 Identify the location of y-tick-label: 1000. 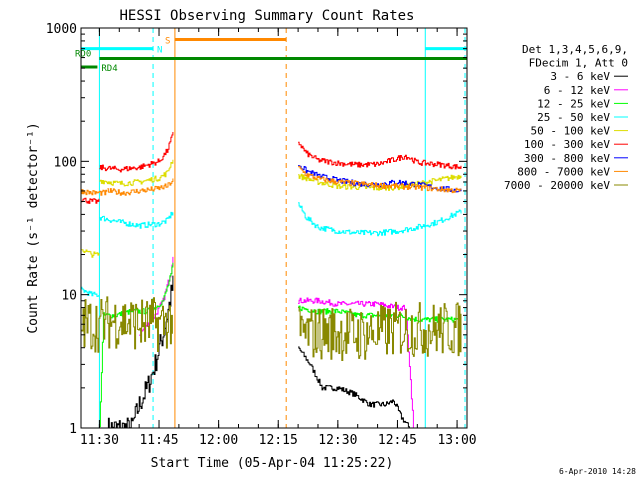
(61, 29).